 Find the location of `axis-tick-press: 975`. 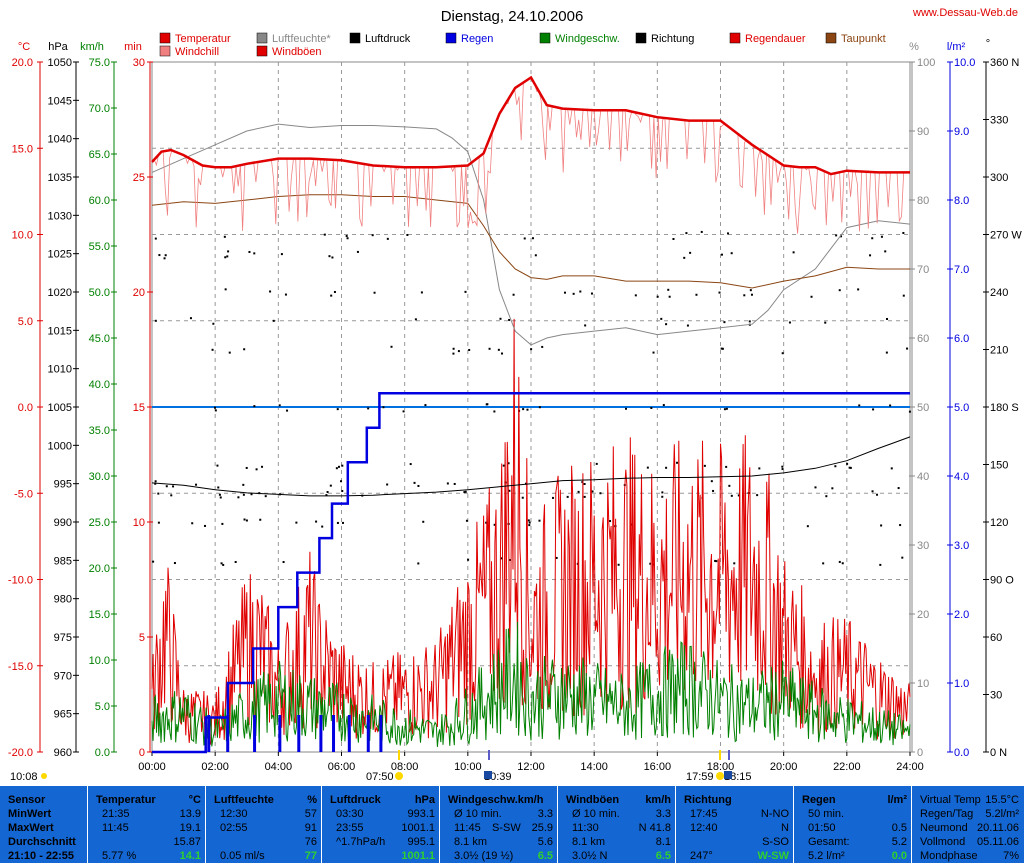

axis-tick-press: 975 is located at coordinates (63, 638).